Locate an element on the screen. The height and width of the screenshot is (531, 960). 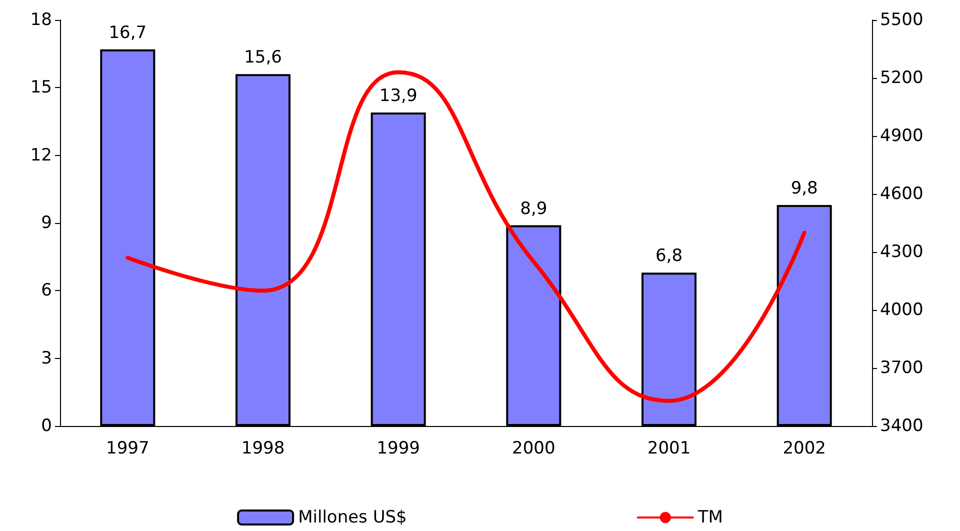
x-tick-label: 1997 is located at coordinates (128, 448).